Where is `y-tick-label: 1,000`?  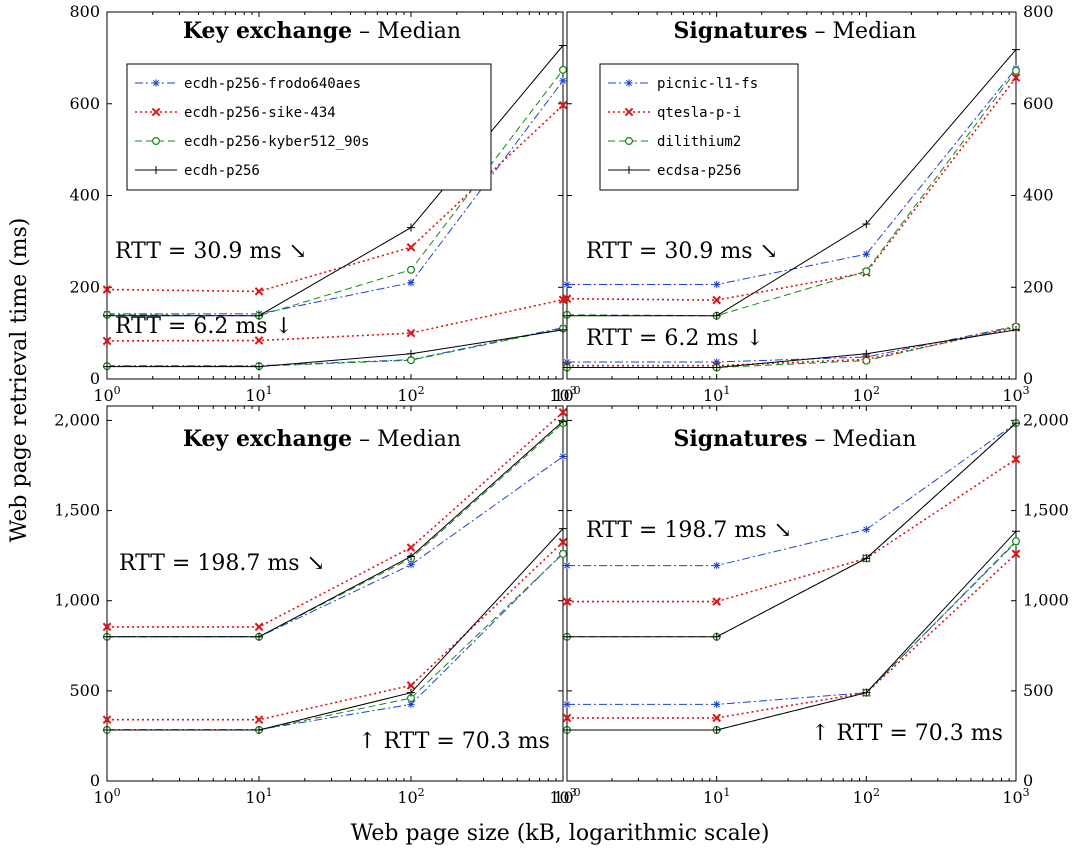
y-tick-label: 1,000 is located at coordinates (1046, 600).